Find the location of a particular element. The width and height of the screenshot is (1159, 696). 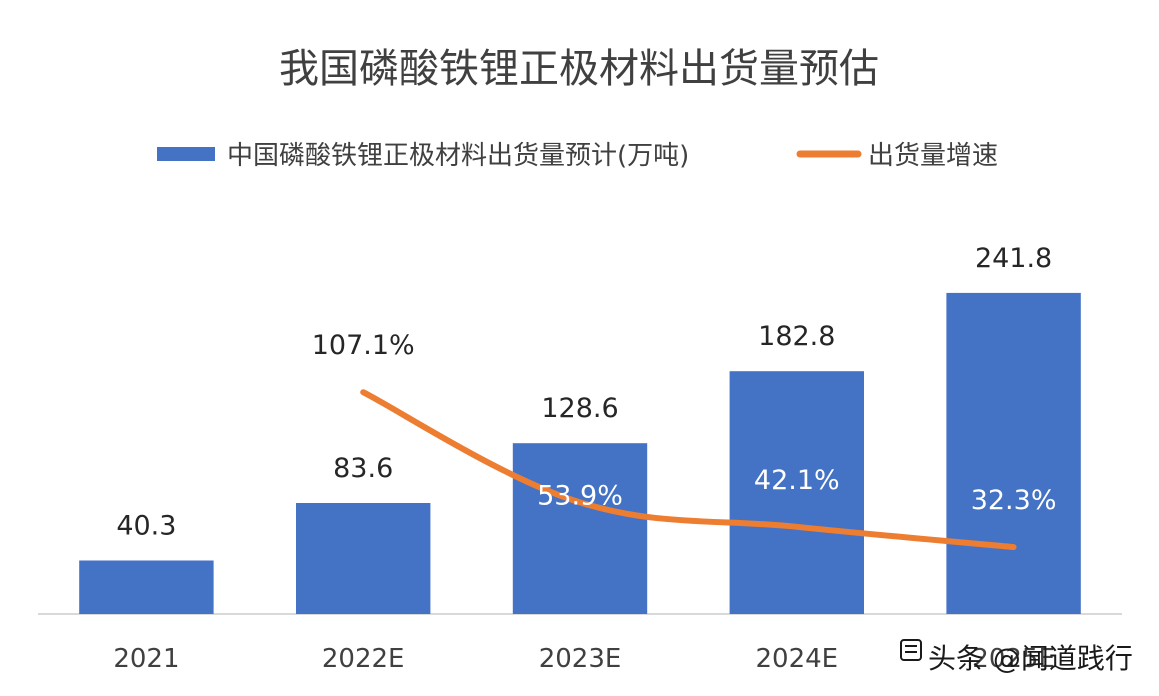

x-axis-tick-labels: 2021 2022E 2023E 2024E 2025E is located at coordinates (584, 659).